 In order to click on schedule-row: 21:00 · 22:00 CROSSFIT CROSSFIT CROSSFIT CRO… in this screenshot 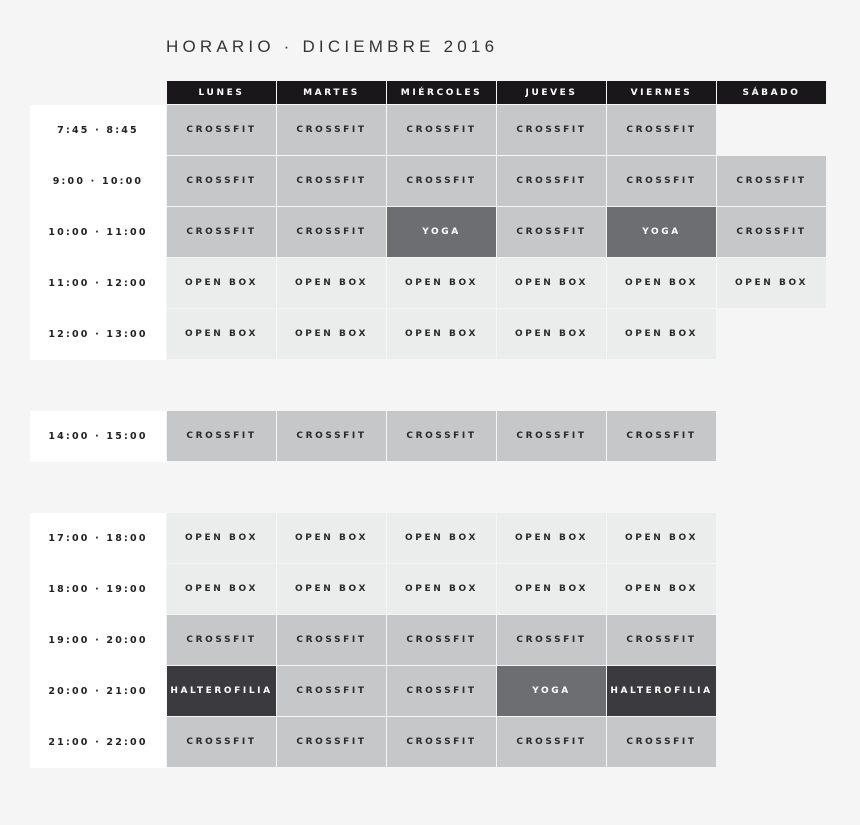, I will do `click(428, 742)`.